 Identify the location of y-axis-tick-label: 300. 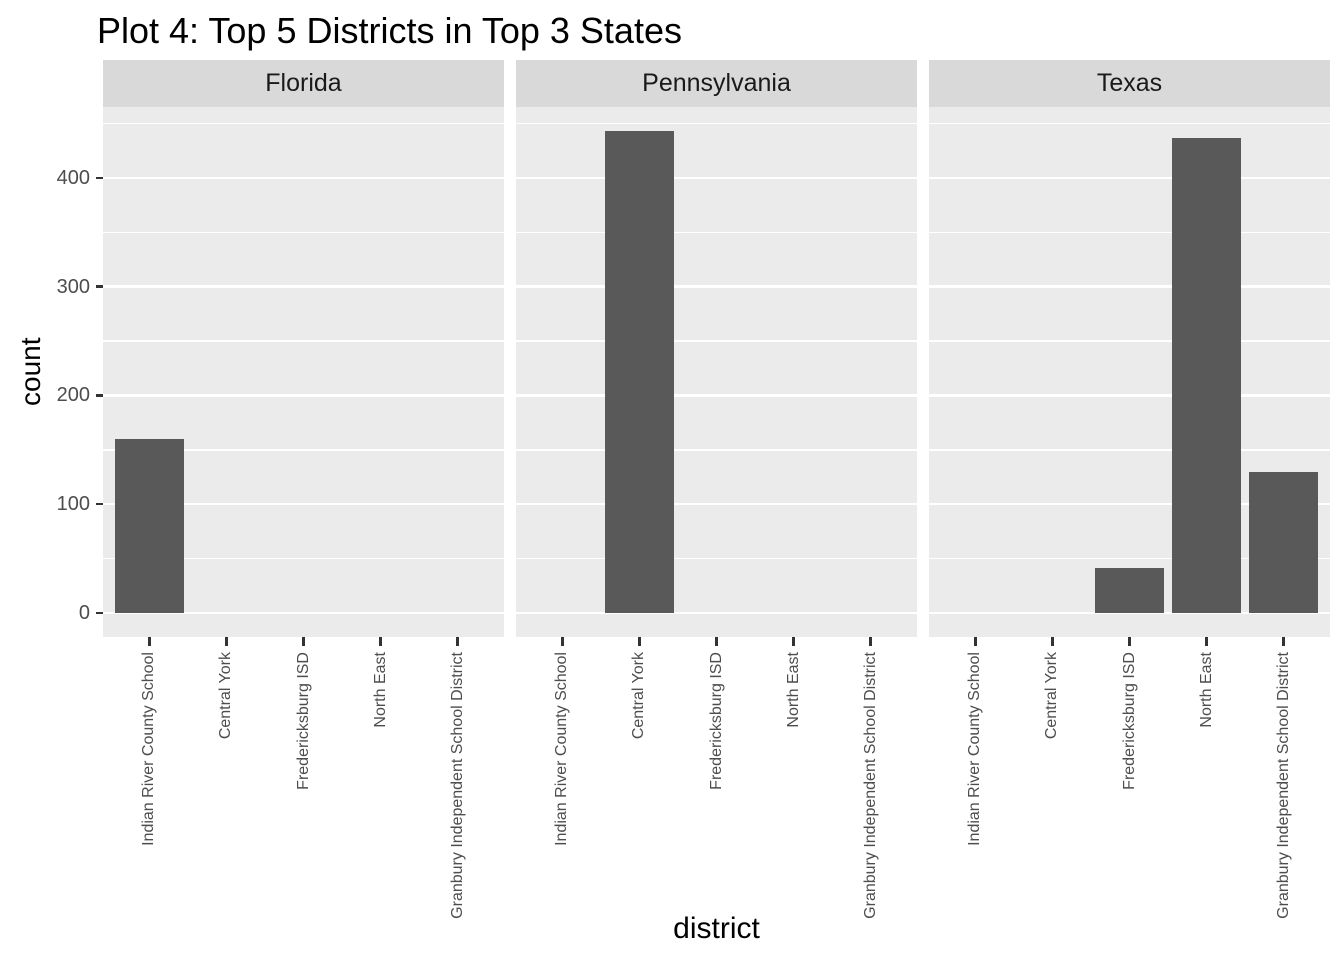
(73, 286).